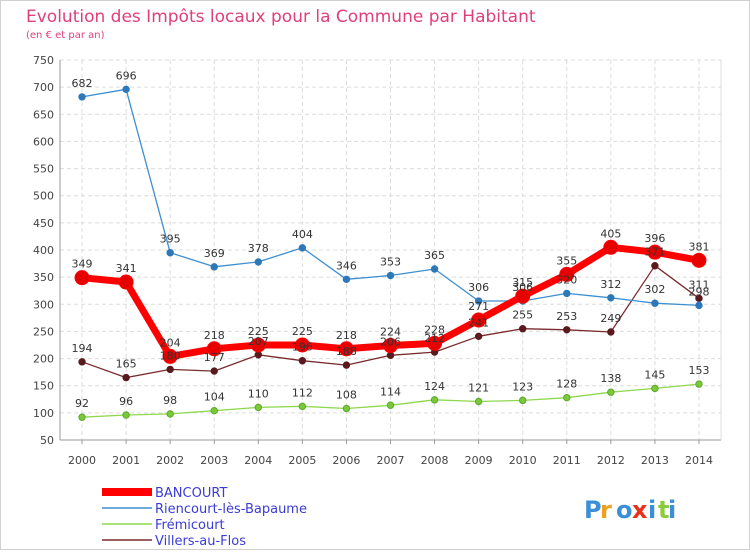  What do you see at coordinates (170, 342) in the screenshot?
I see `data-label-bancourt: 204` at bounding box center [170, 342].